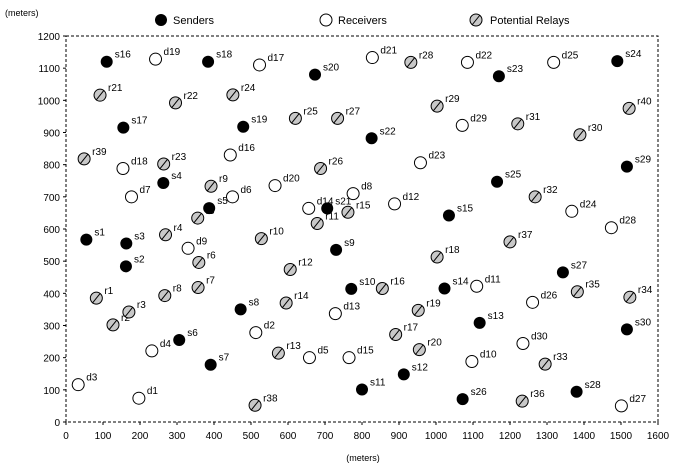 This screenshot has height=465, width=676. Describe the element at coordinates (239, 194) in the screenshot. I see `receiver-node: d6` at that location.